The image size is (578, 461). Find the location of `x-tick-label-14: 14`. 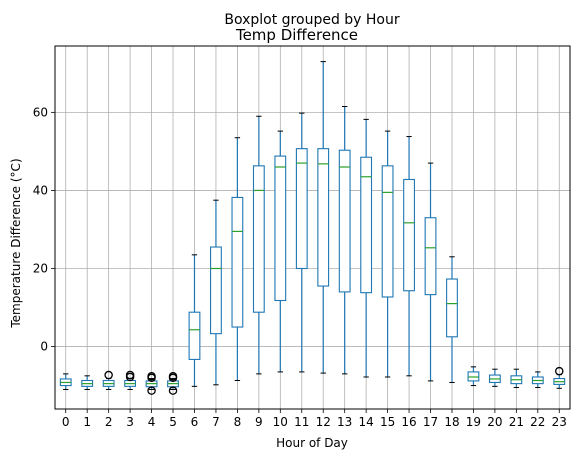

x-tick-label-14: 14 is located at coordinates (366, 422).